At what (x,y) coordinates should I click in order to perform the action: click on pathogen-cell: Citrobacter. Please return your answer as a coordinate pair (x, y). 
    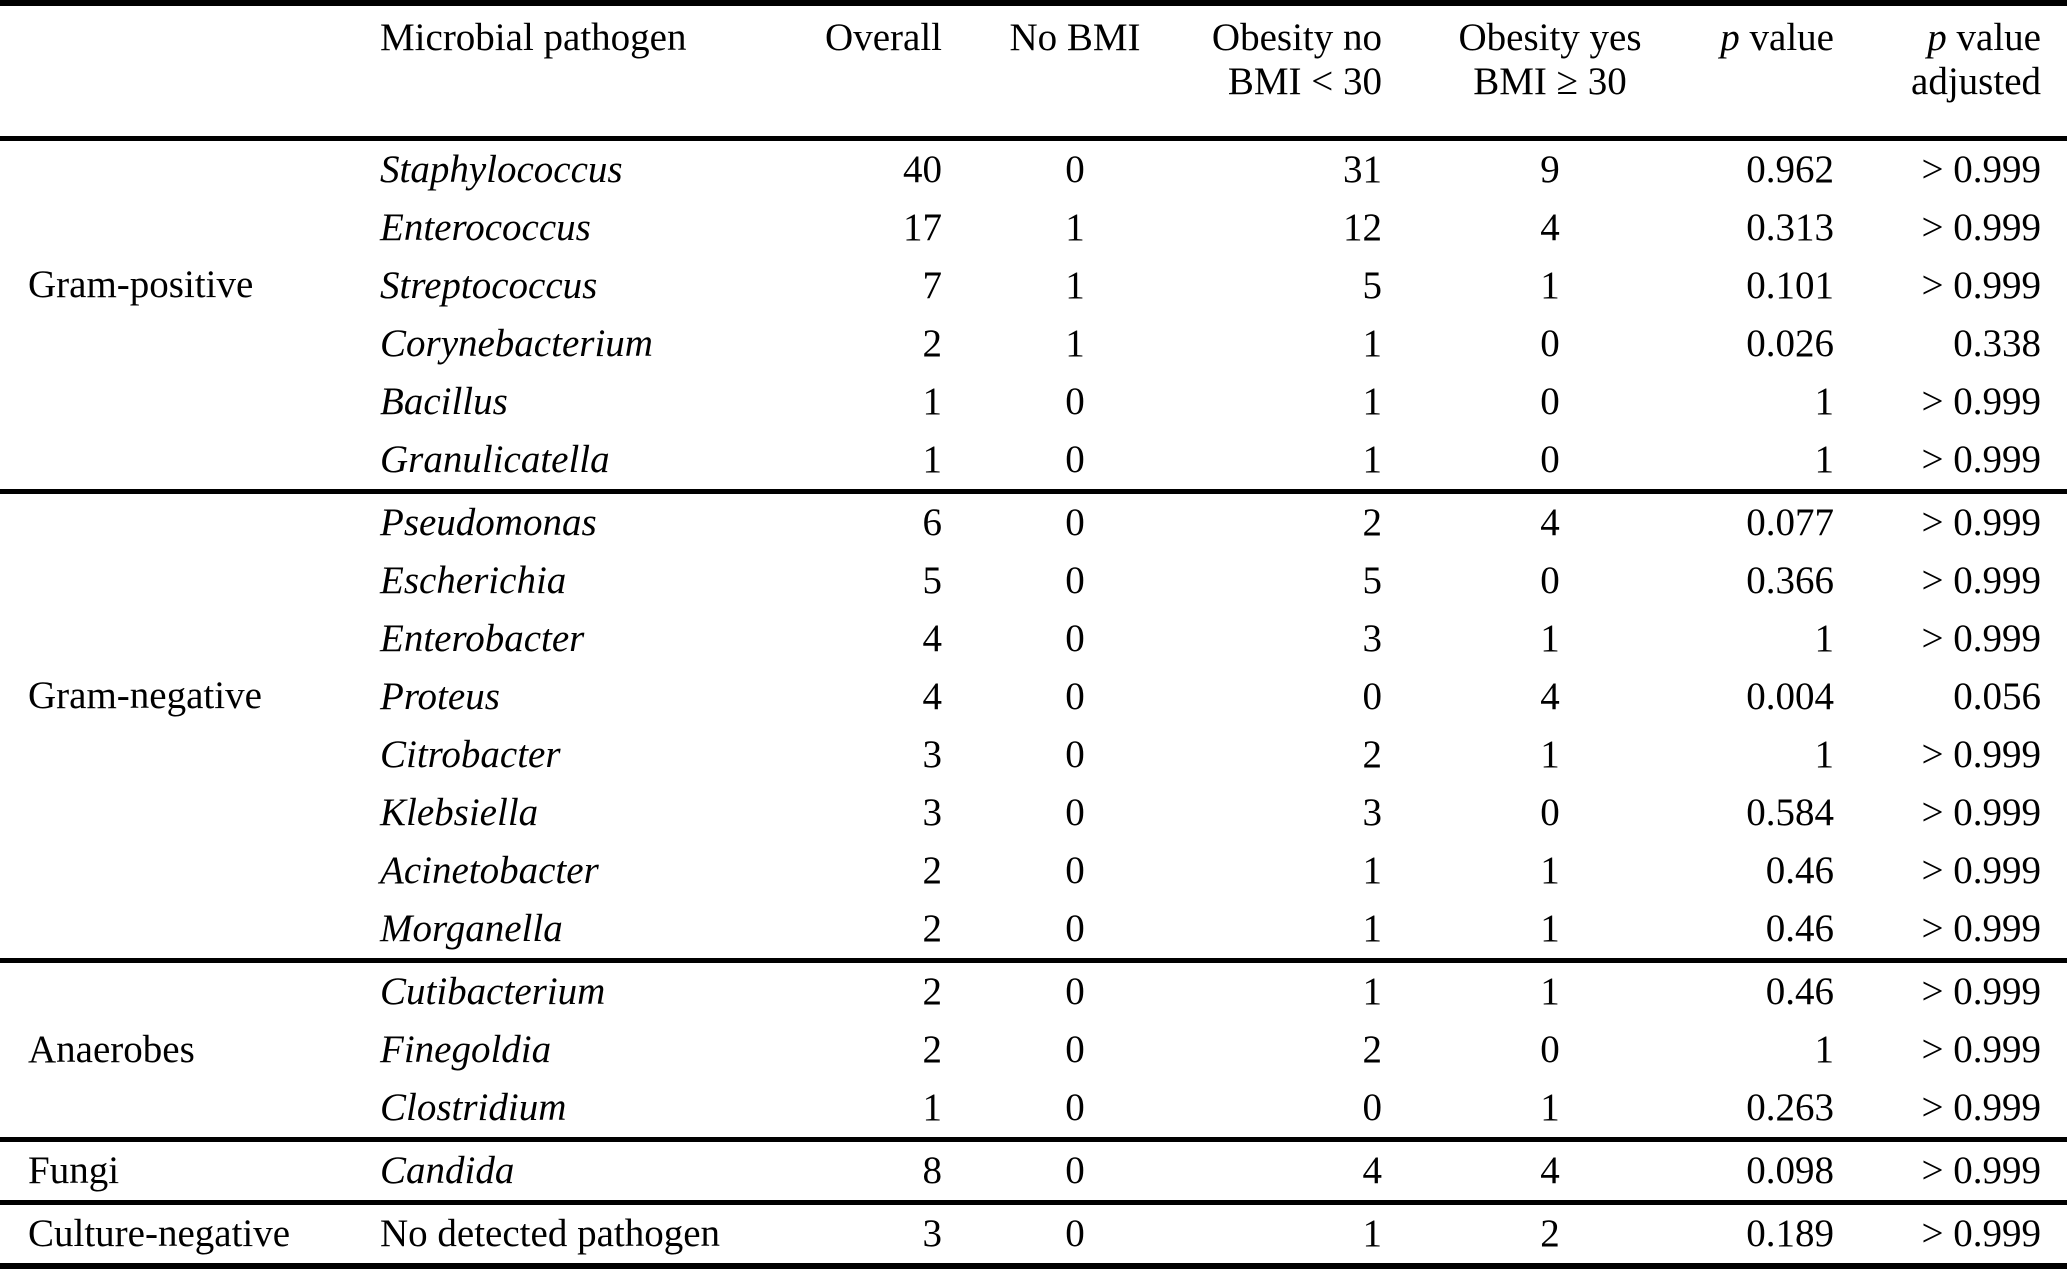
    Looking at the image, I should click on (470, 754).